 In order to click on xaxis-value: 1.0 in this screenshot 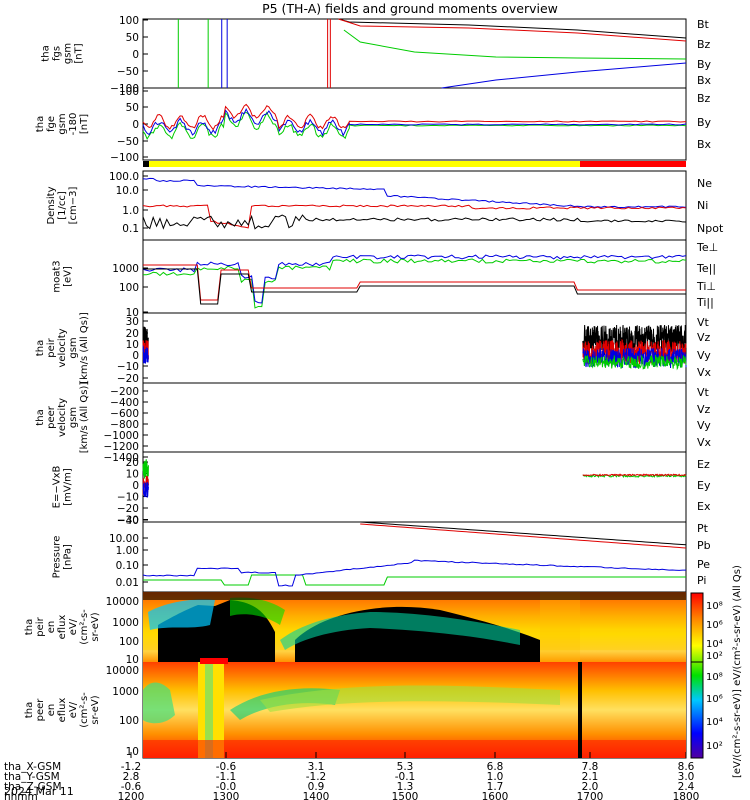, I will do `click(495, 777)`.